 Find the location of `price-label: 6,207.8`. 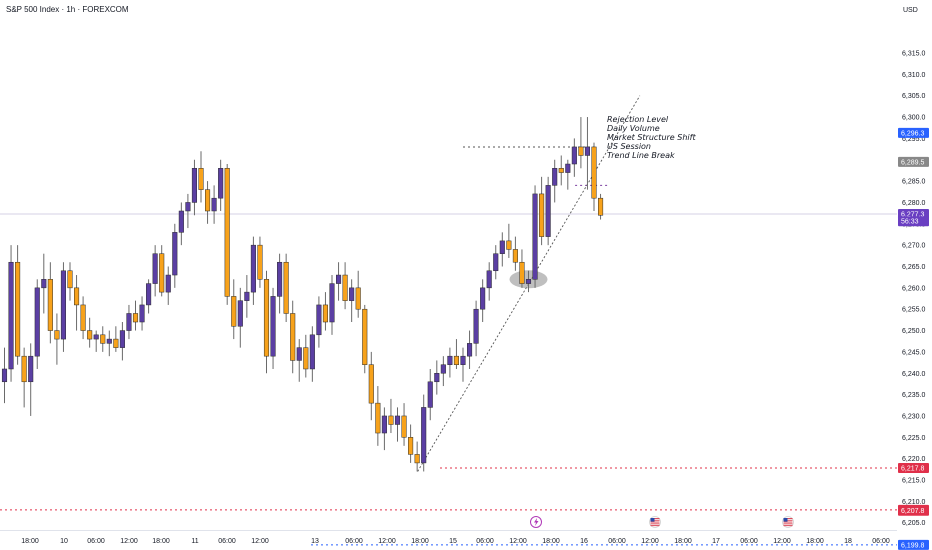

price-label: 6,207.8 is located at coordinates (913, 510).